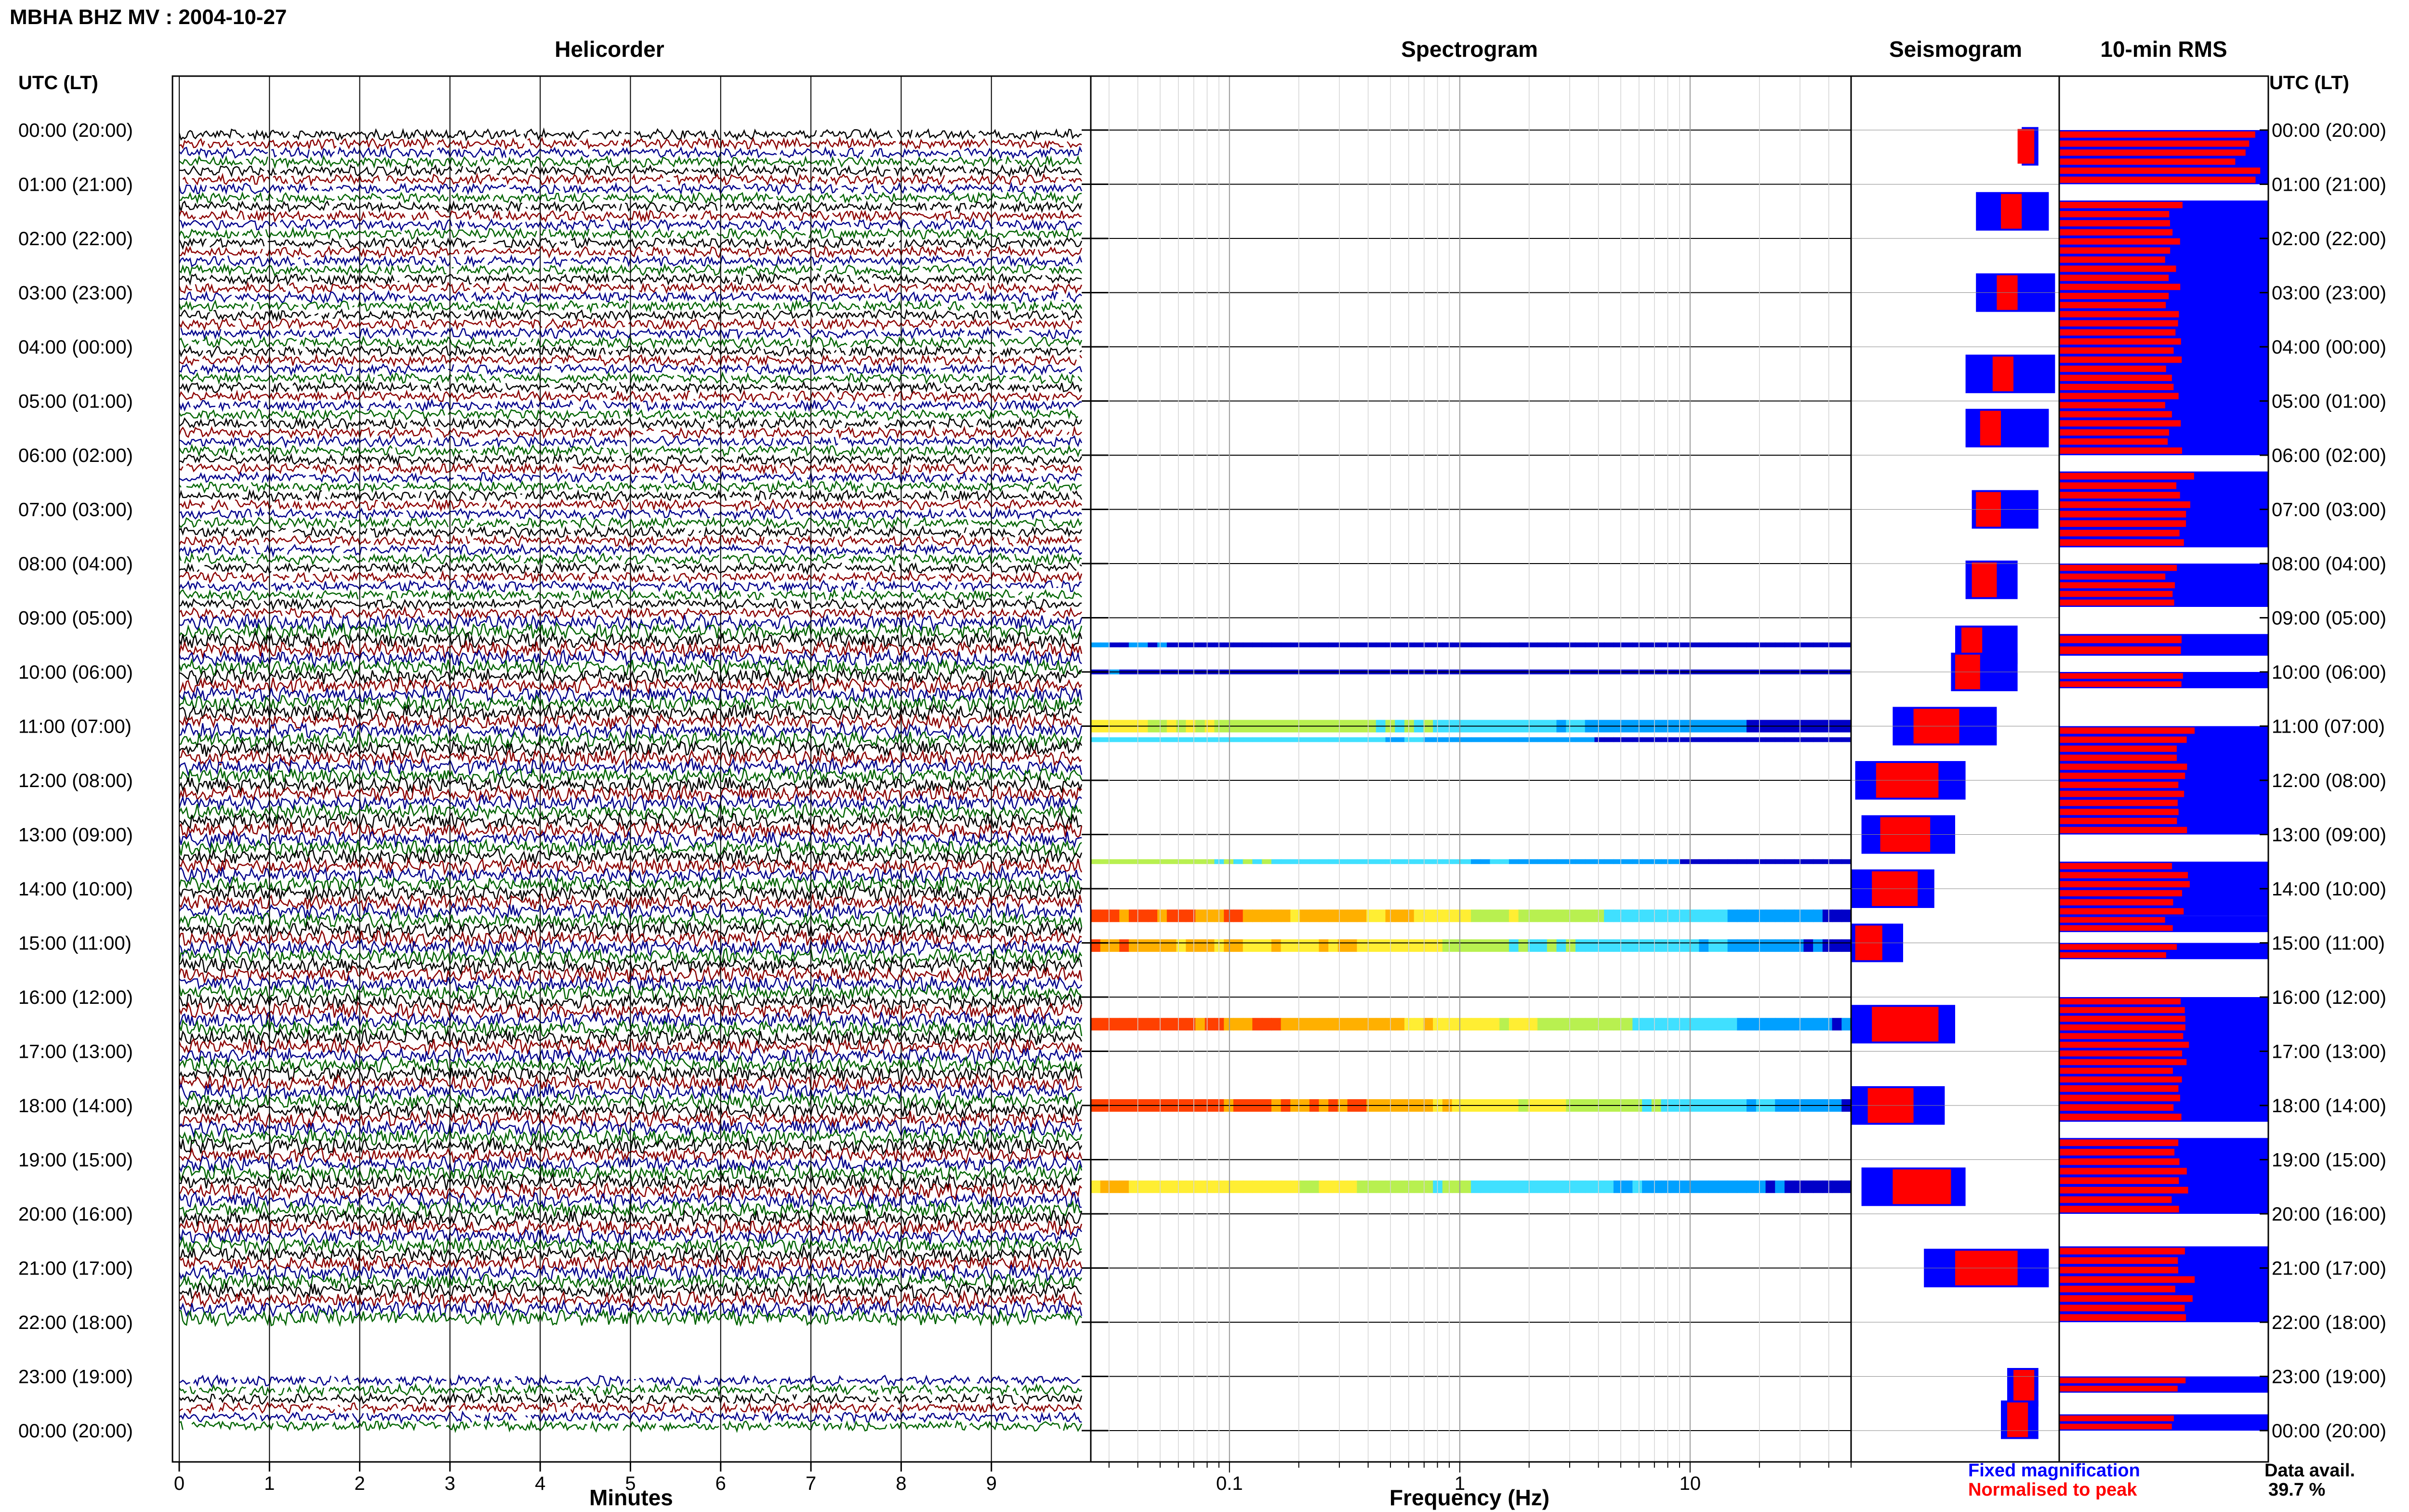 This screenshot has width=2409, height=1512. I want to click on time-label-left: 14:00 (10:00), so click(75, 889).